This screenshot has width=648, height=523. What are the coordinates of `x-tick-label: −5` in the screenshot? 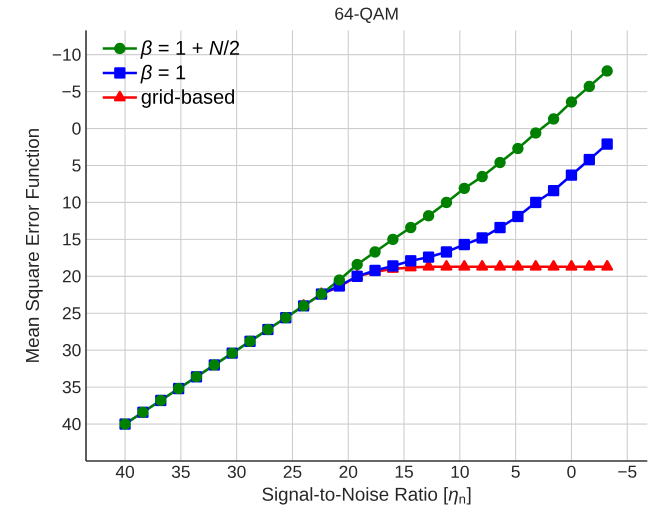 It's located at (627, 472).